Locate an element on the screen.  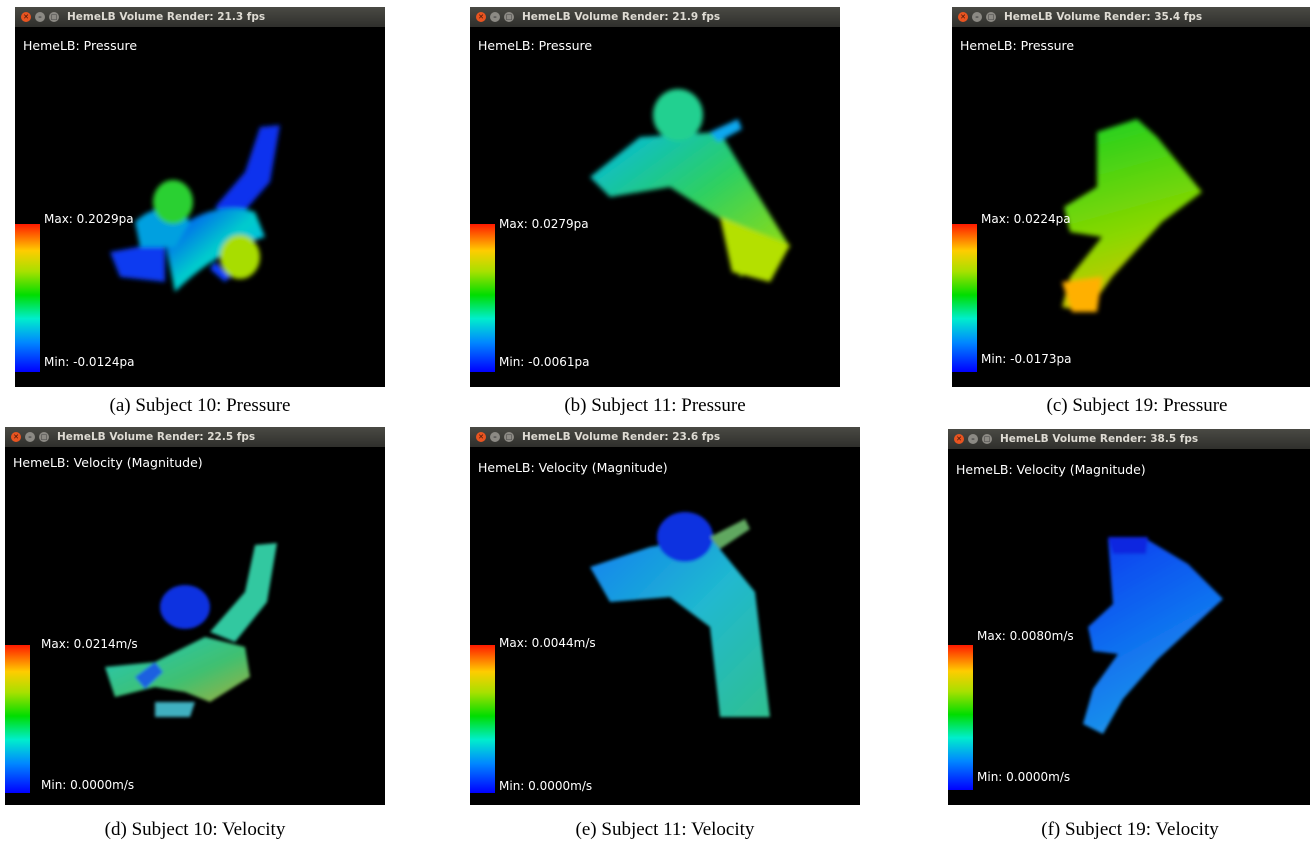
max-label: Max: 0.0044m/s is located at coordinates (547, 643).